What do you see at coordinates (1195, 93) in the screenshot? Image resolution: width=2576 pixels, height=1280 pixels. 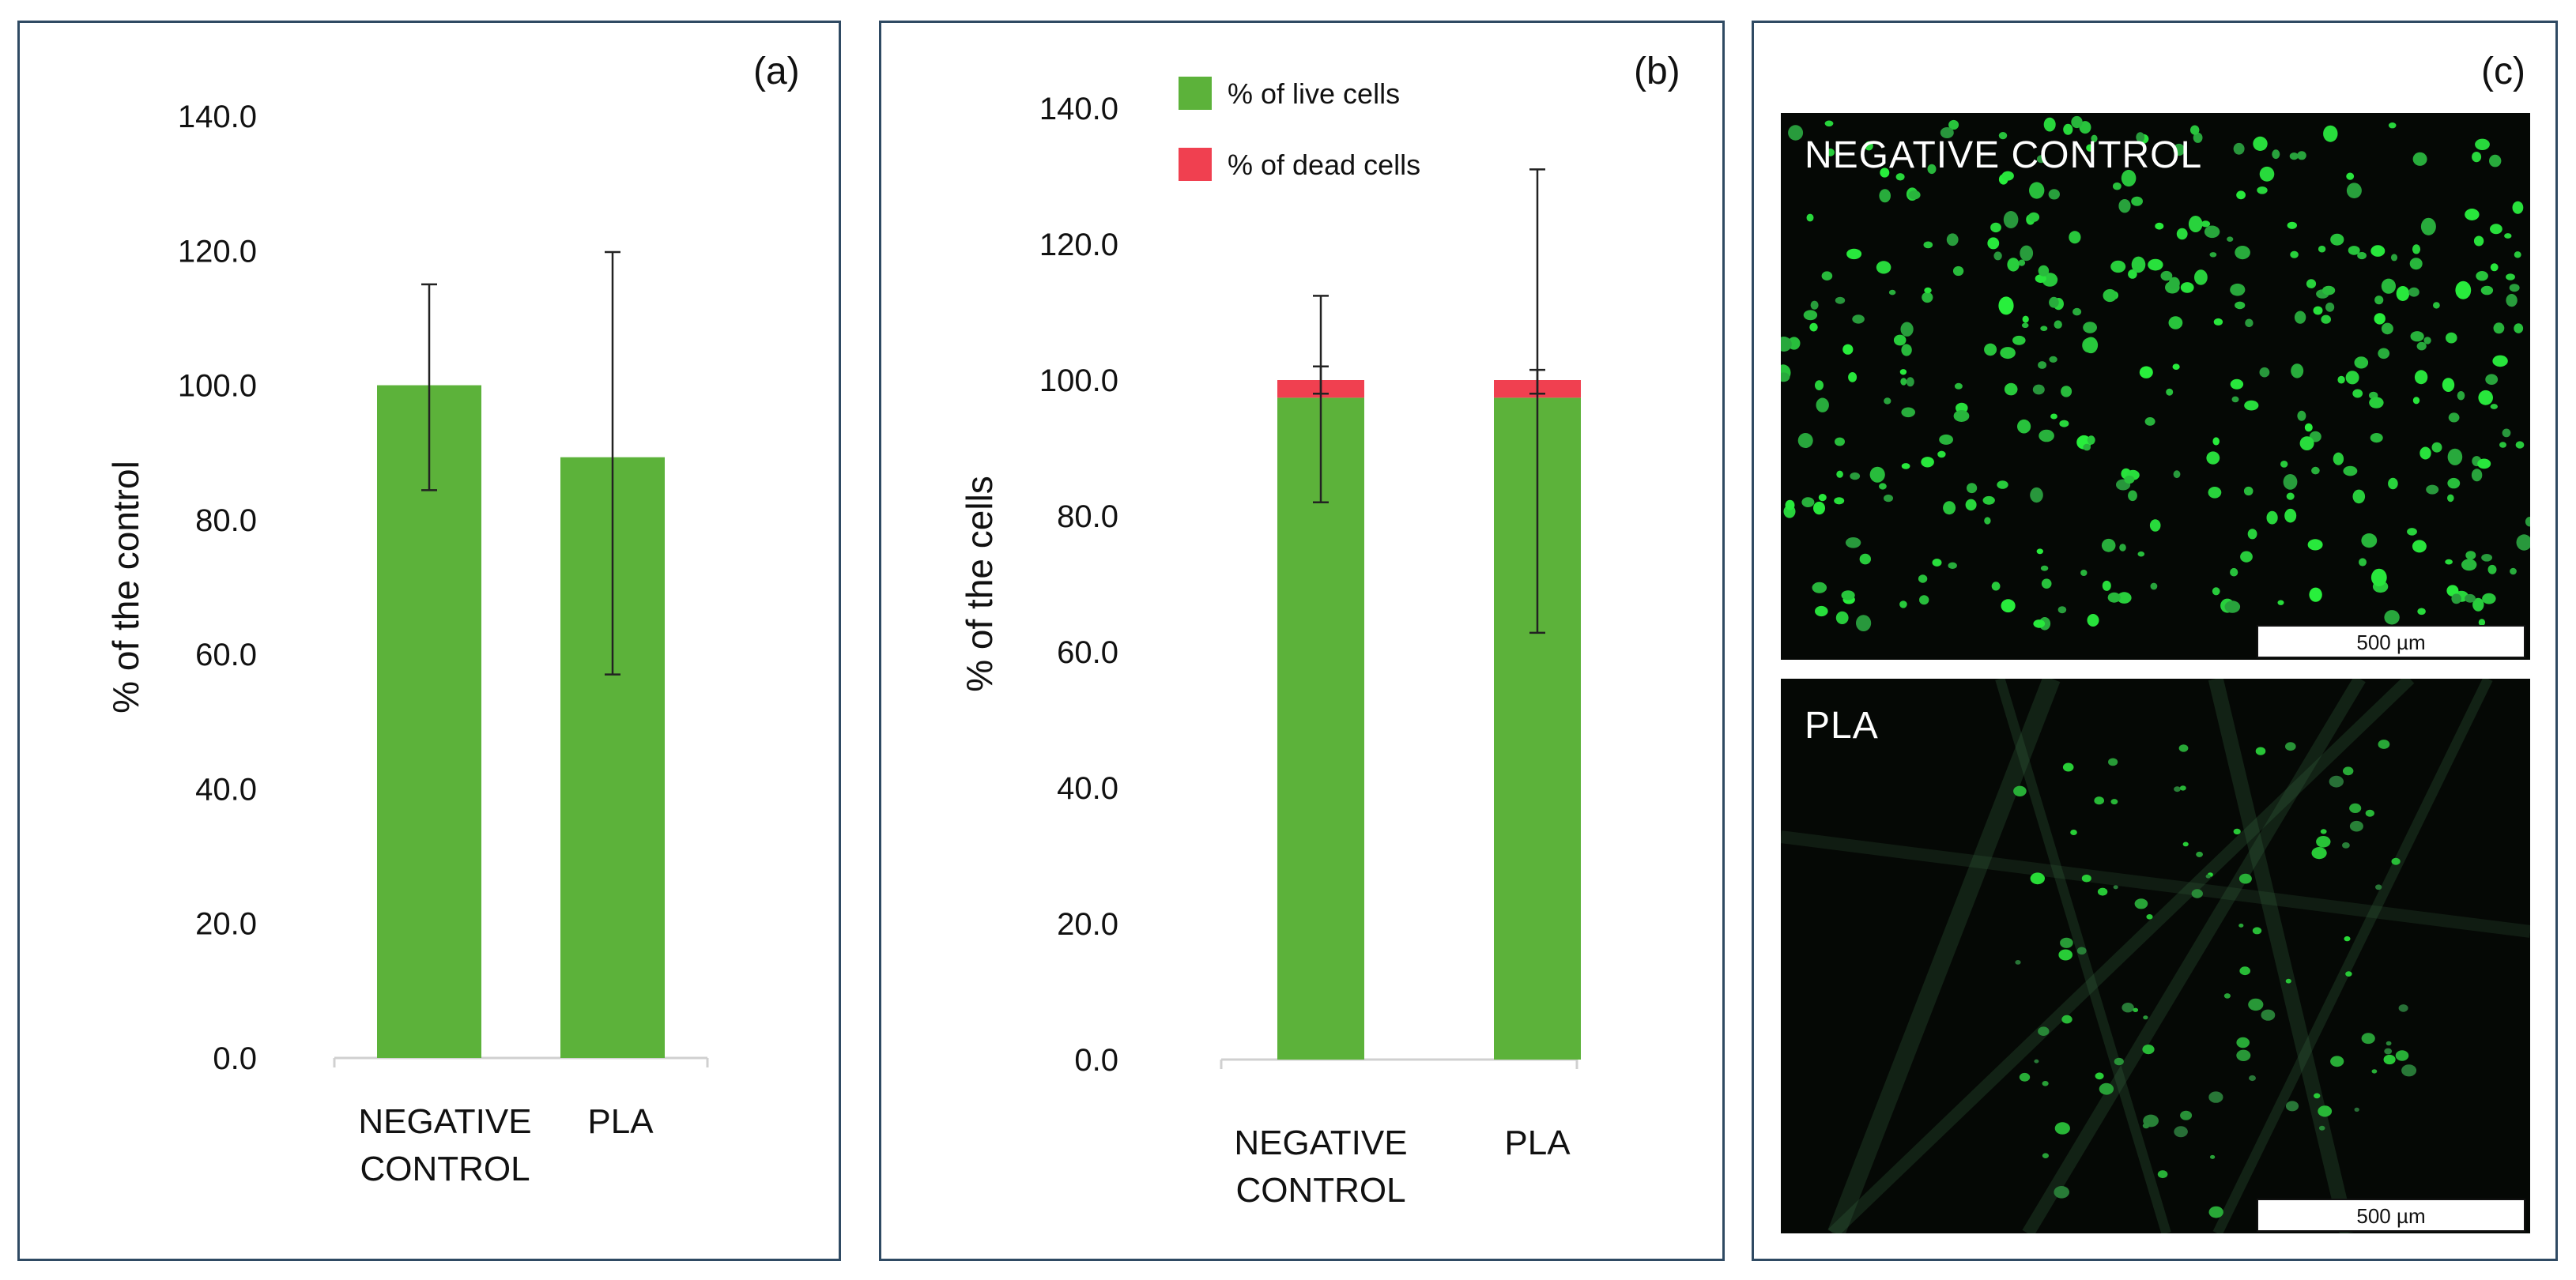 I see `legend-swatch` at bounding box center [1195, 93].